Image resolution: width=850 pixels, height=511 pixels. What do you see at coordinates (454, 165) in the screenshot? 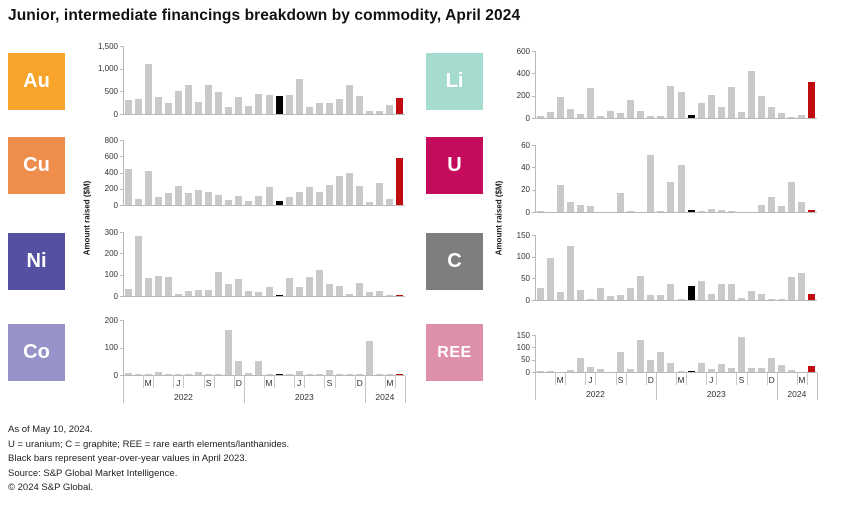
I see `commodity-symbol-u: U` at bounding box center [454, 165].